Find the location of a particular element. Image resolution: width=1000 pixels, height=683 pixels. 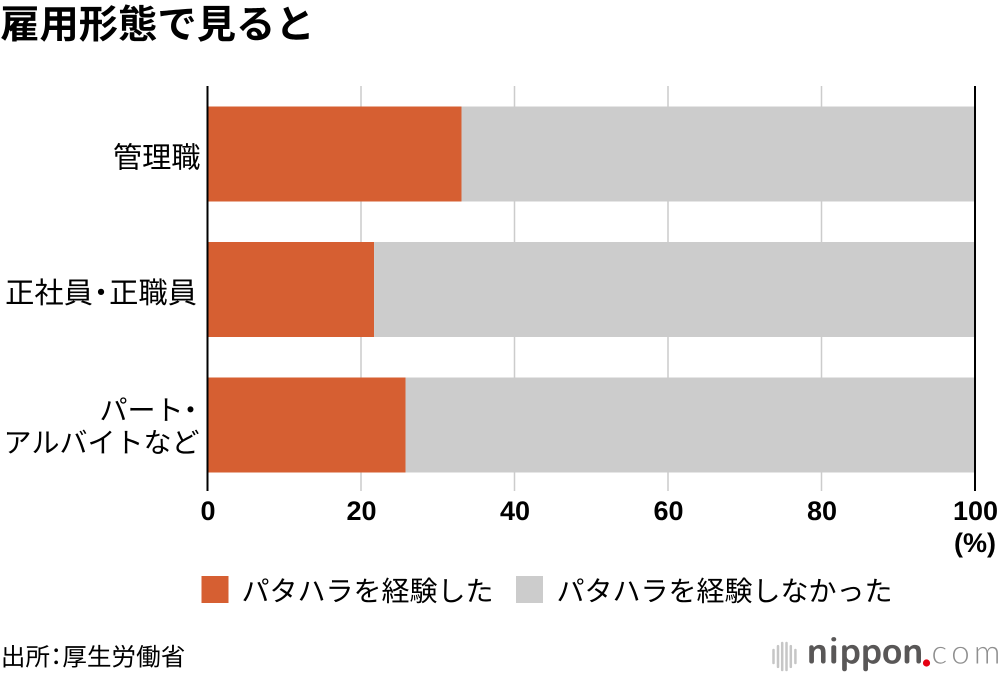

svg-text: 60 is located at coordinates (668, 511).